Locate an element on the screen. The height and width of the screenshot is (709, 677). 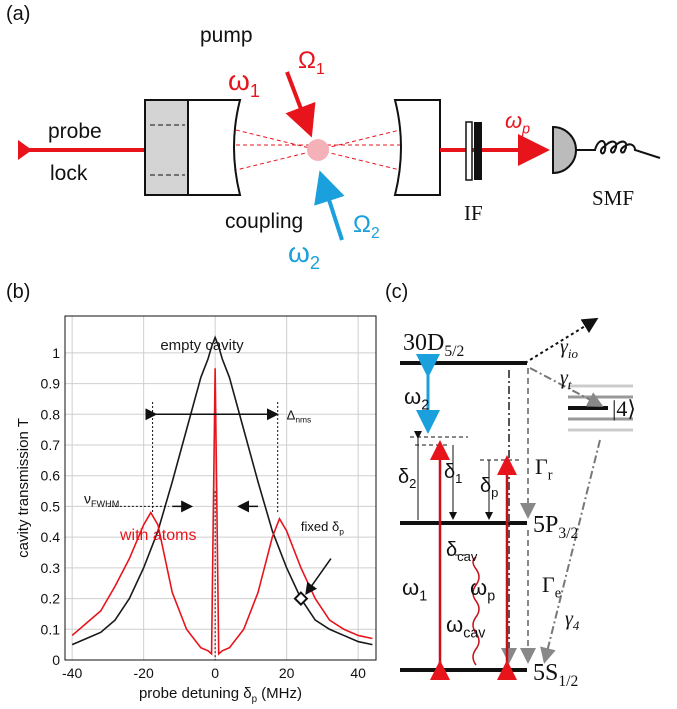
rabi2-label: Ω2 is located at coordinates (366, 226).